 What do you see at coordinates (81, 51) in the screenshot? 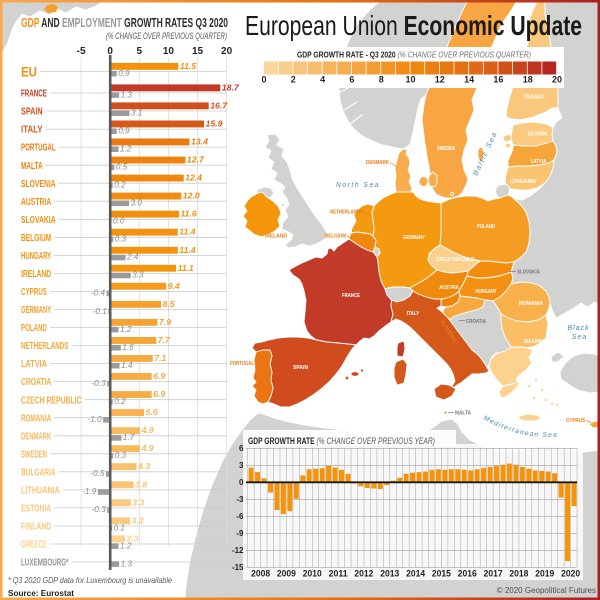
I see `svg-text: -5` at bounding box center [81, 51].